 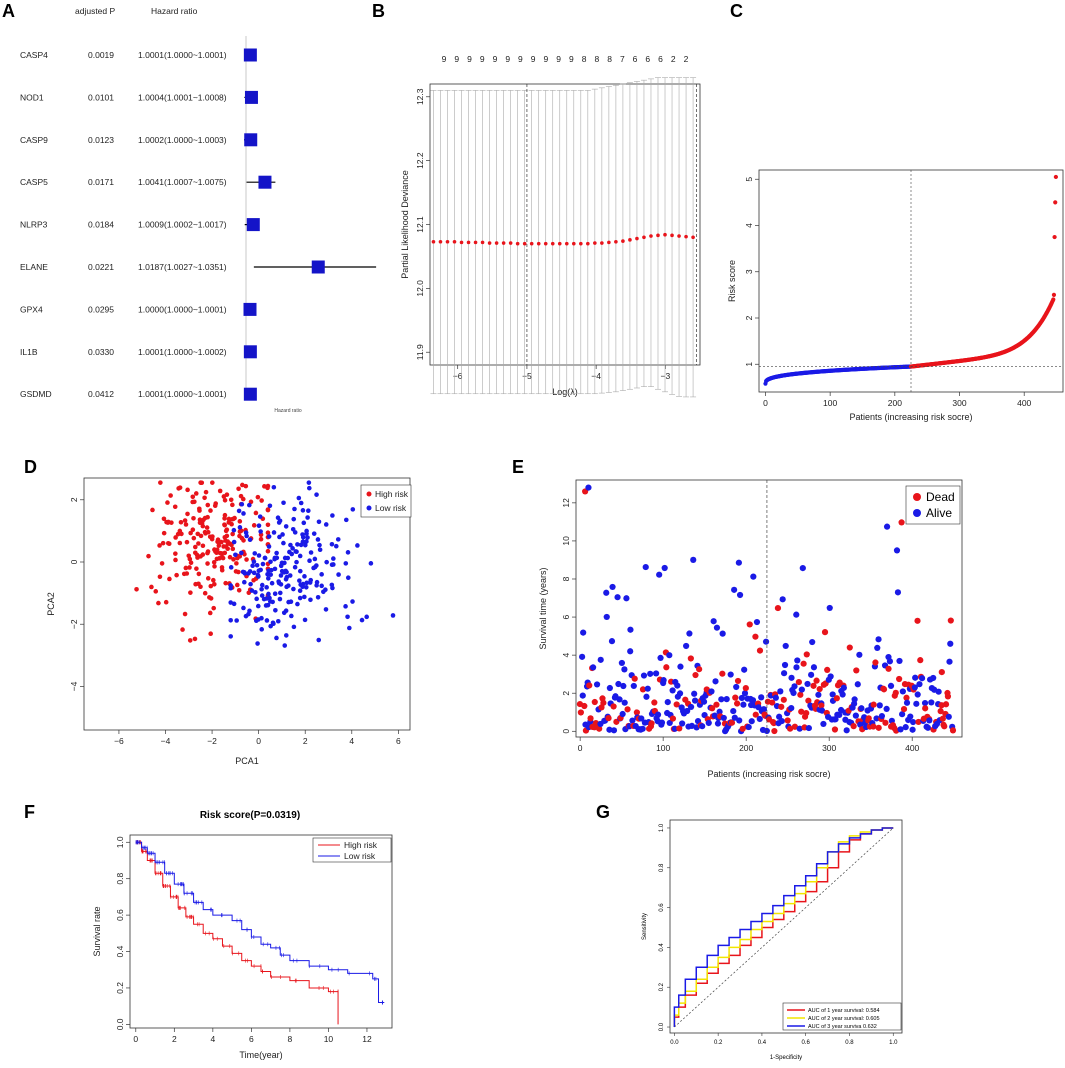 I want to click on x-tick-label: 100, so click(x=830, y=403).